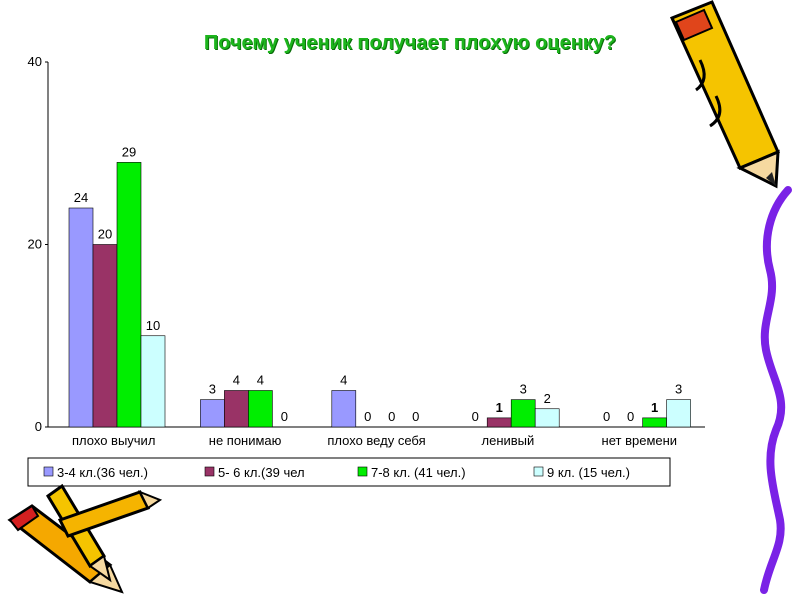 Image resolution: width=800 pixels, height=600 pixels. I want to click on legend-box, so click(349, 472).